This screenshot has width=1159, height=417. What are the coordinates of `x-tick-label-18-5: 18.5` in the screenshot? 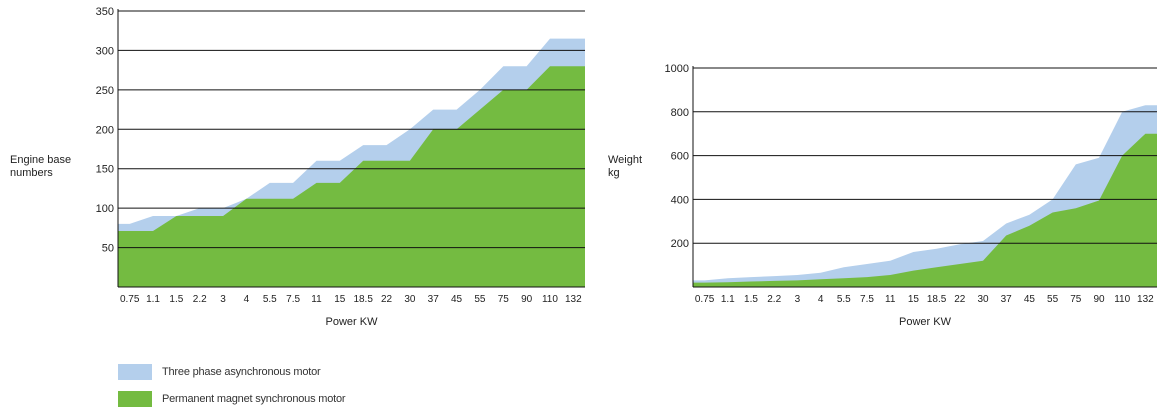 It's located at (937, 299).